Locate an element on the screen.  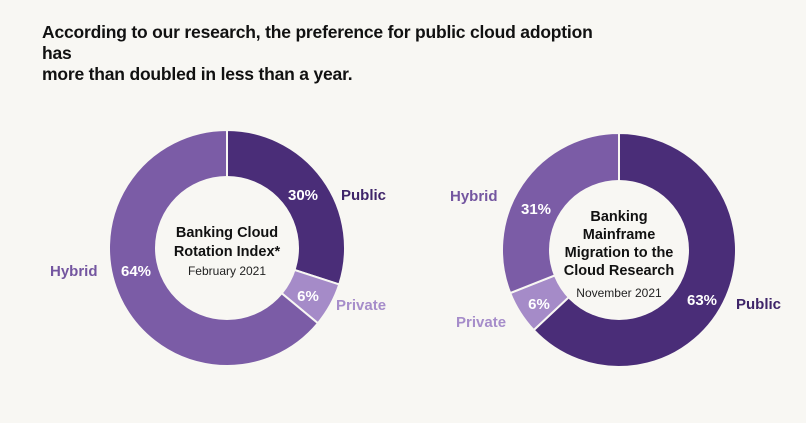
center-title-line: Mainframe is located at coordinates (619, 235).